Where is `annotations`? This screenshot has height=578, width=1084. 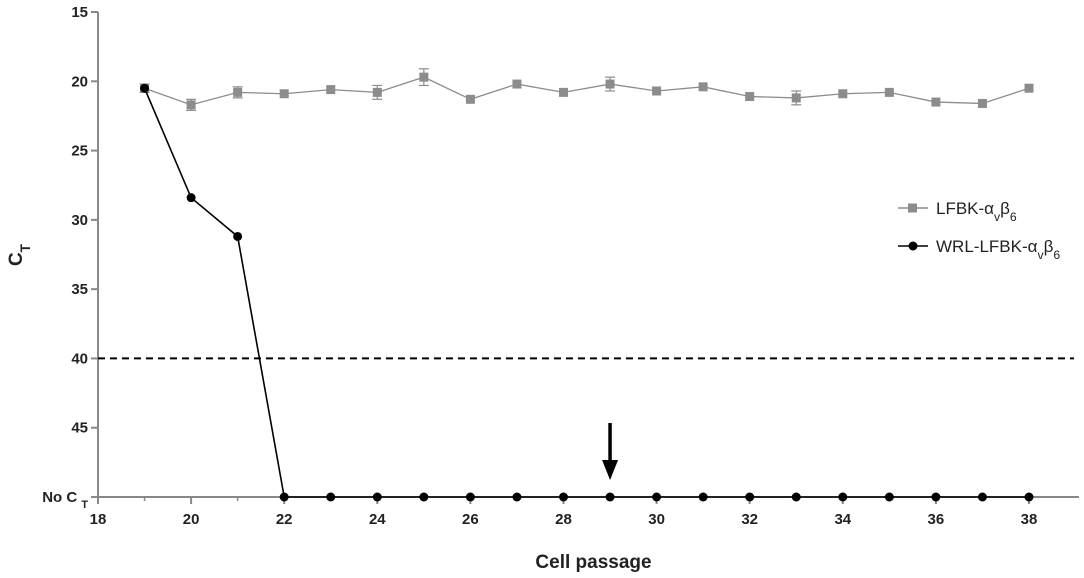
annotations is located at coordinates (610, 451).